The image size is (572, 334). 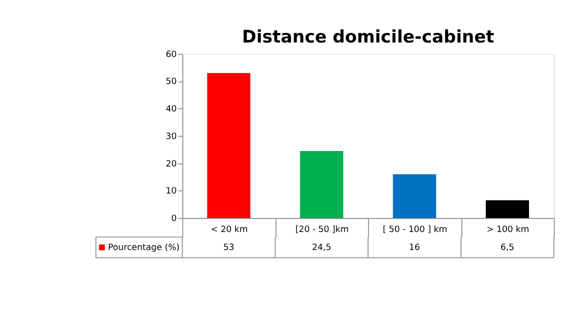 I want to click on x-tick-label: [20 - 50 ]km, so click(x=322, y=230).